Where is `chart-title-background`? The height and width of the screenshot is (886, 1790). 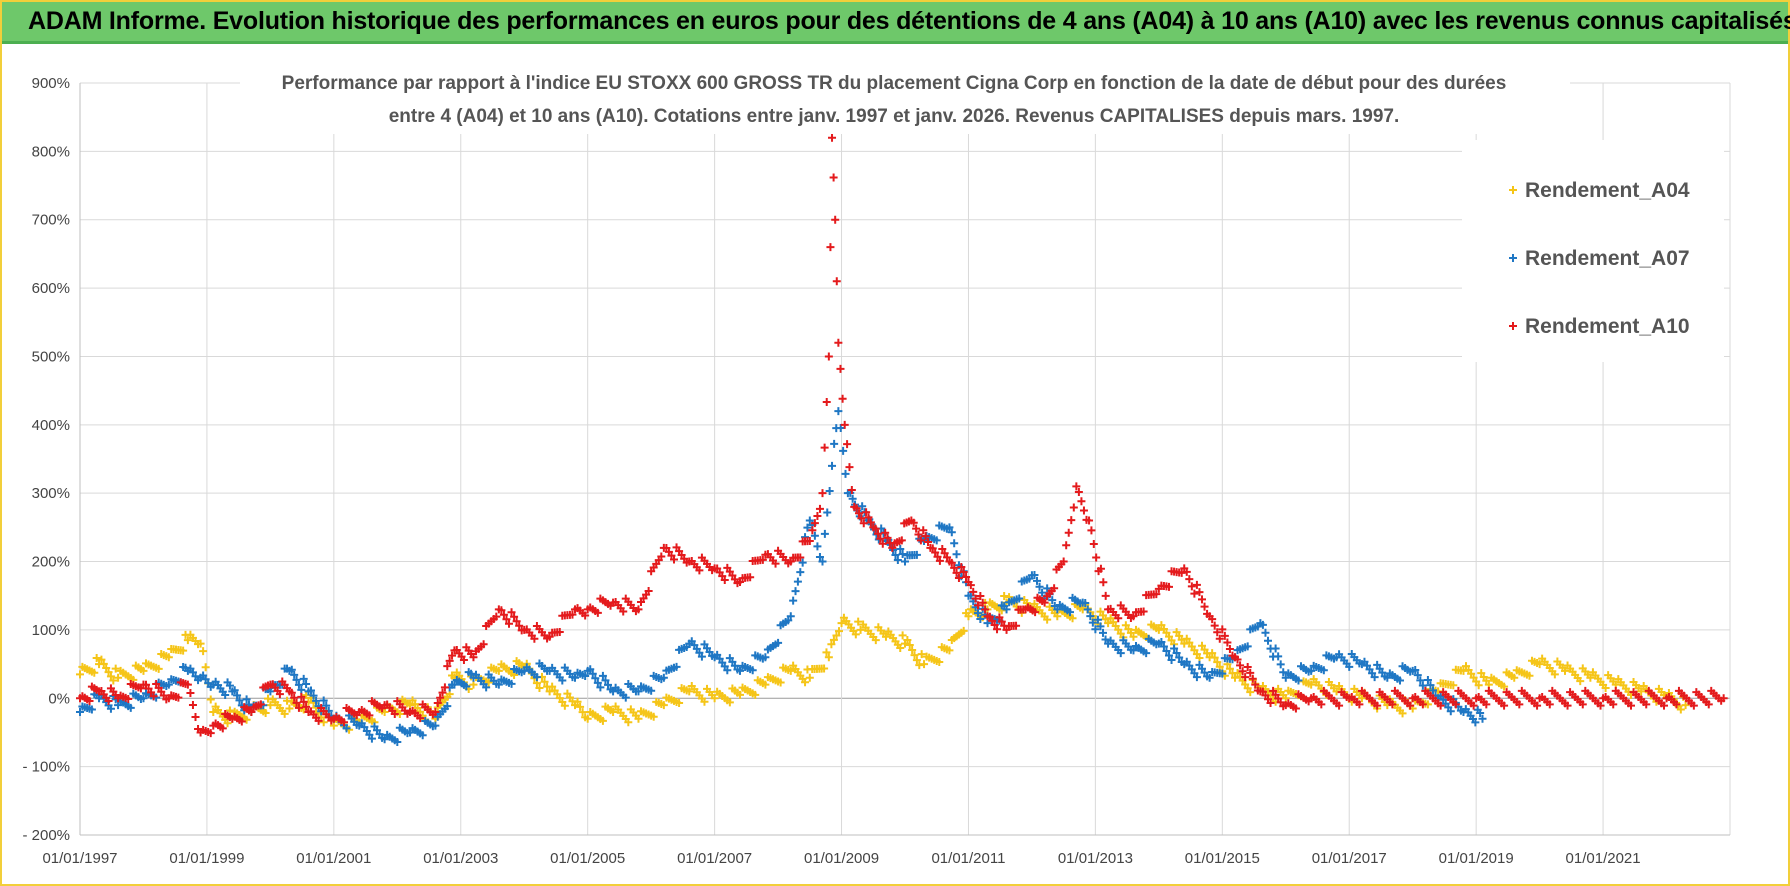
chart-title-background is located at coordinates (905, 99).